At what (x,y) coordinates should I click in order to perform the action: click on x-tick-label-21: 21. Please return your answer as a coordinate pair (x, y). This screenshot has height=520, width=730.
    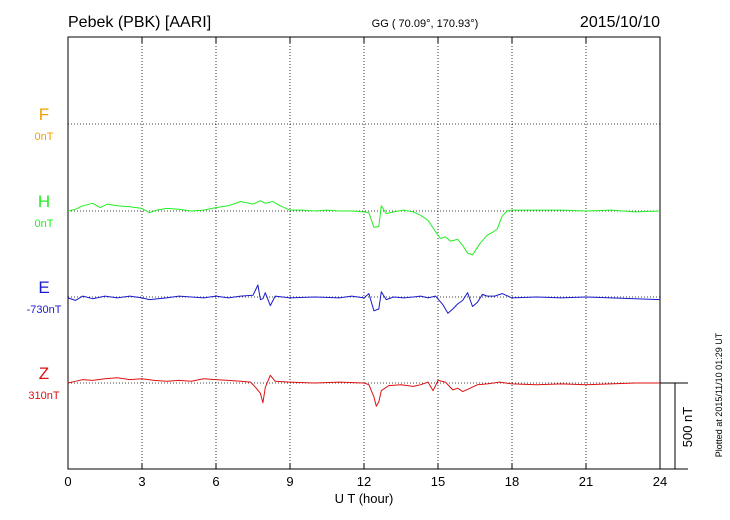
    Looking at the image, I should click on (586, 481).